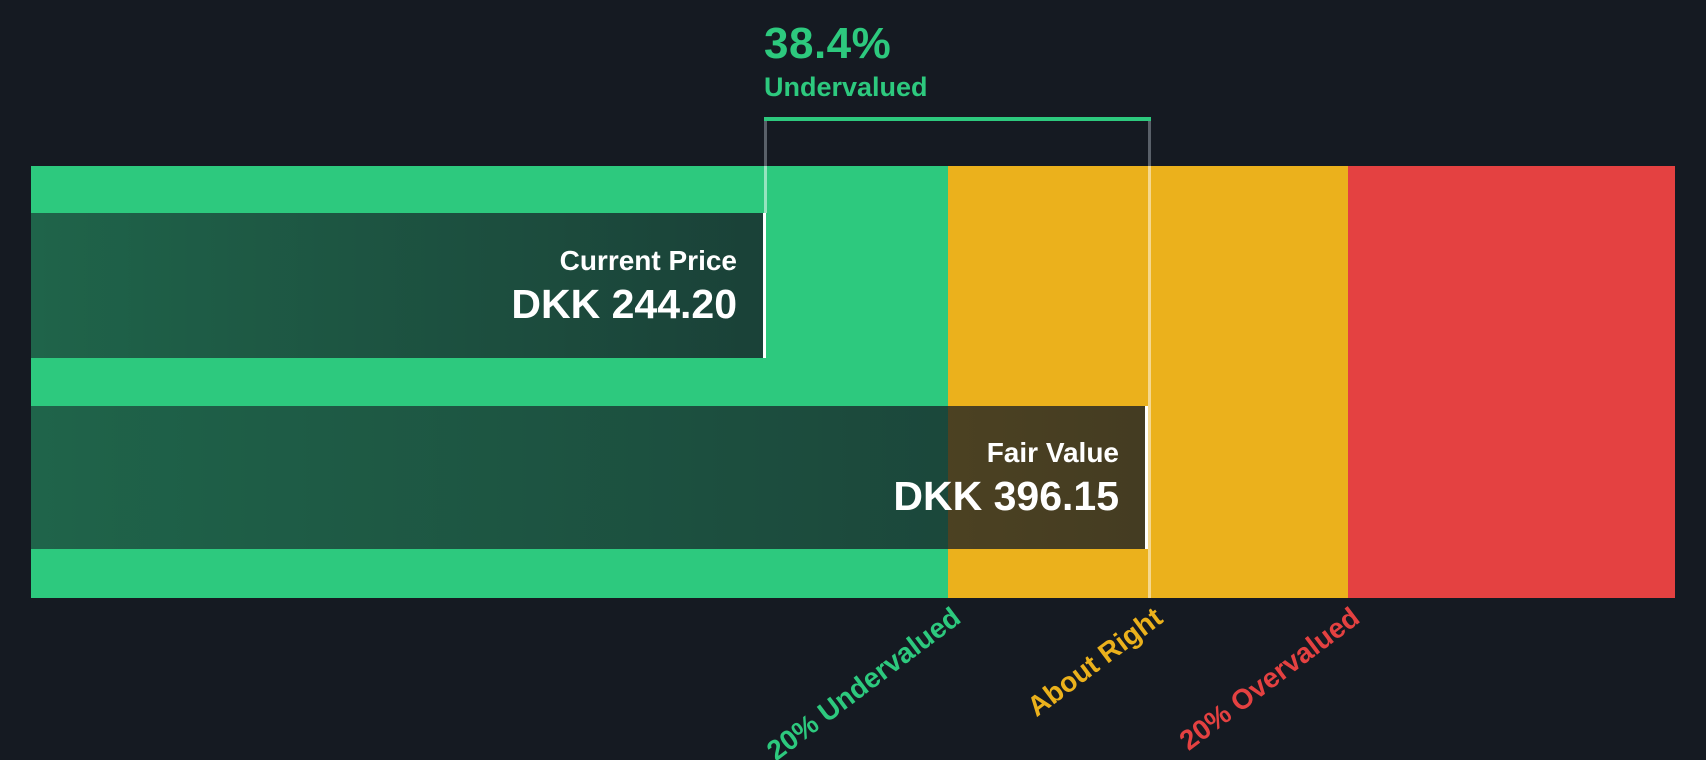  What do you see at coordinates (1052, 452) in the screenshot?
I see `fair-value-label: Fair Value` at bounding box center [1052, 452].